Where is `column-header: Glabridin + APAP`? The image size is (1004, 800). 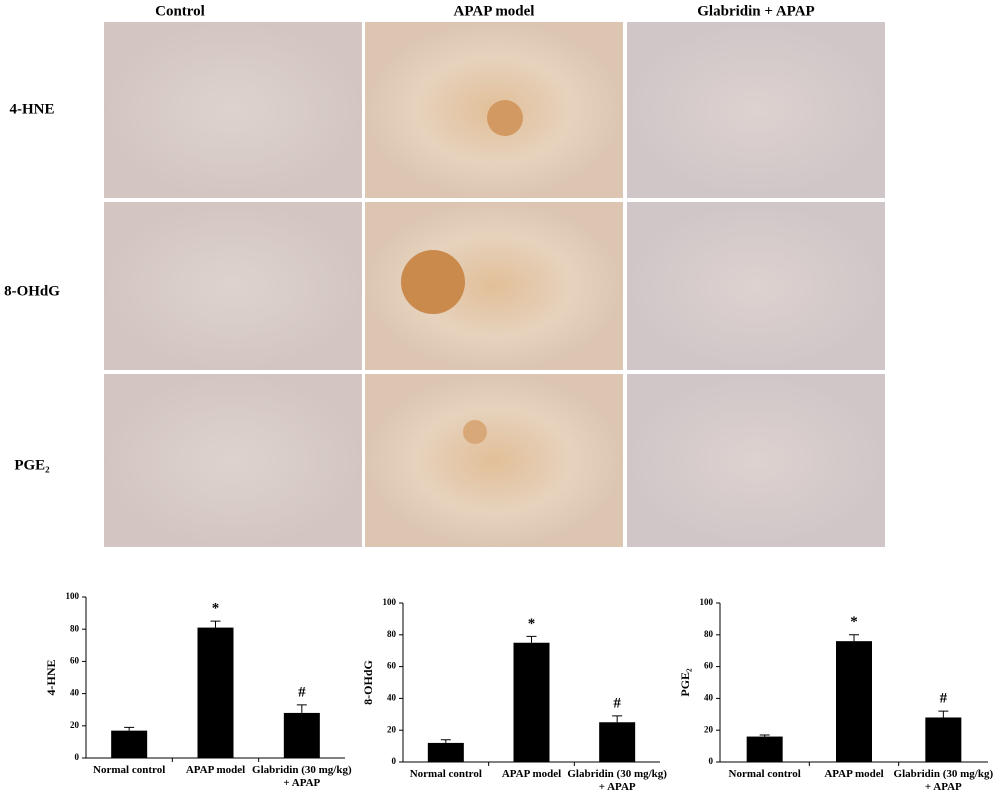
column-header: Glabridin + APAP is located at coordinates (755, 11).